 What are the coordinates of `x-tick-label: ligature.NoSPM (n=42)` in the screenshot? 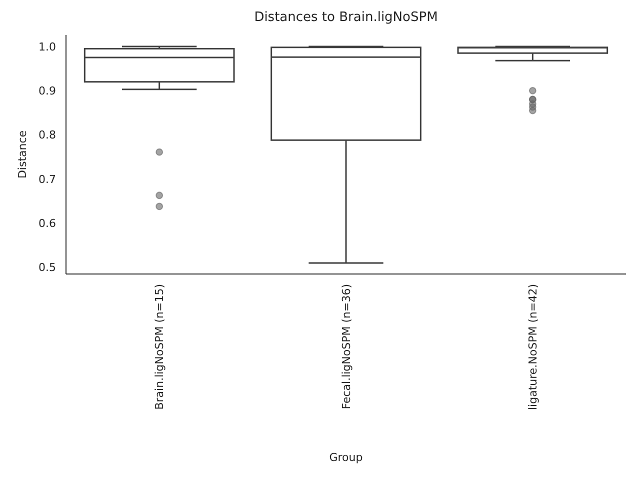 It's located at (533, 347).